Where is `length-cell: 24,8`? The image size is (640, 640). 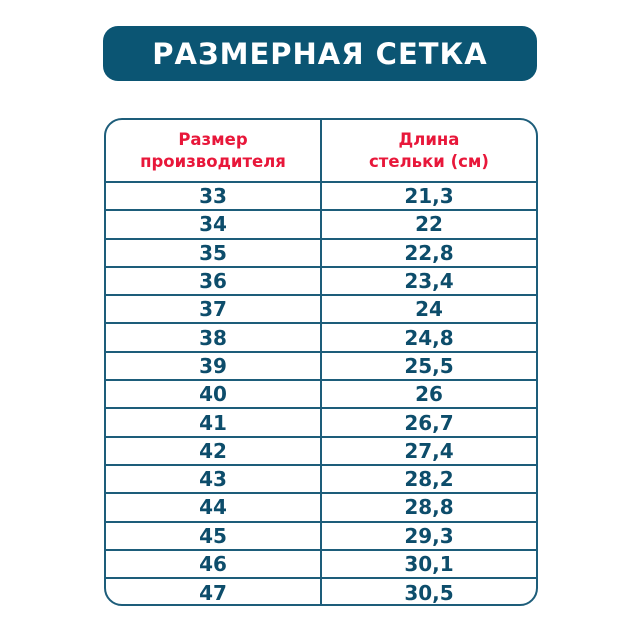
length-cell: 24,8 is located at coordinates (429, 337).